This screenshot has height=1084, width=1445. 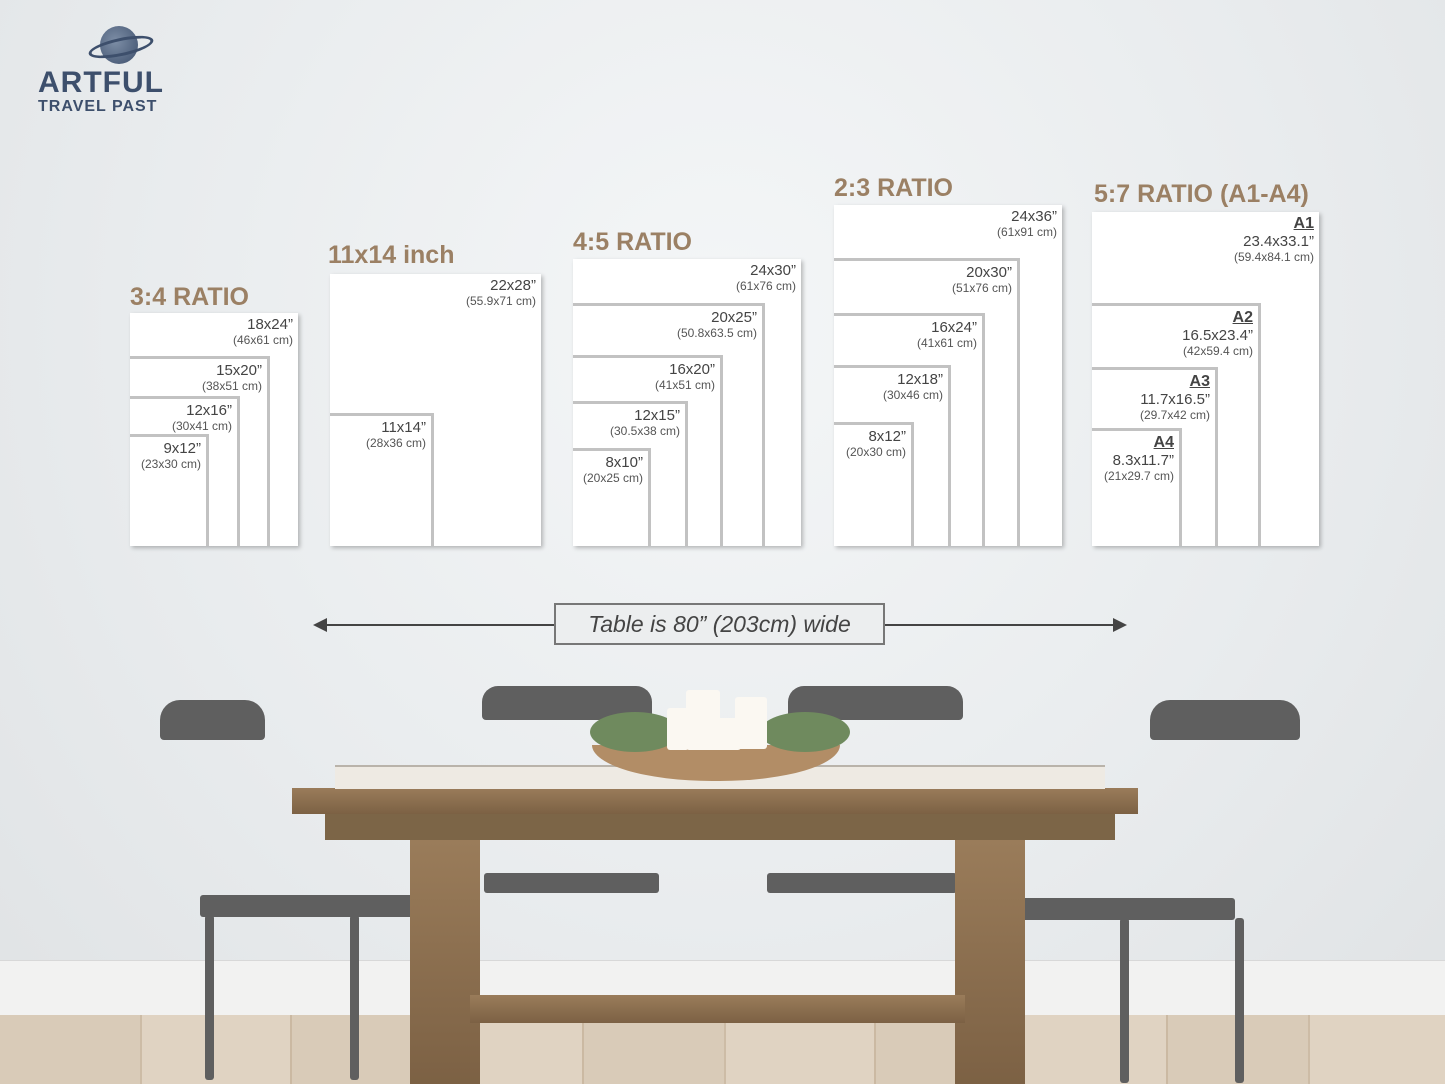 I want to click on size-cm: (21x29.7 cm), so click(x=1138, y=476).